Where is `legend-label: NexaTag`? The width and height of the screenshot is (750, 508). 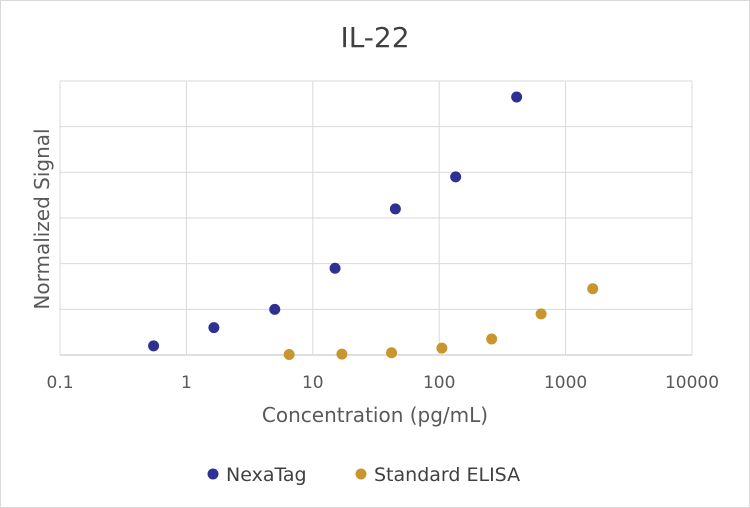
legend-label: NexaTag is located at coordinates (266, 475).